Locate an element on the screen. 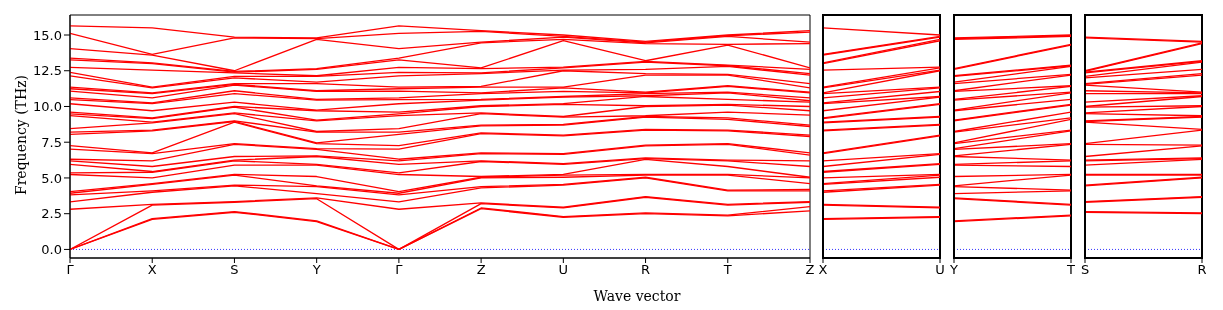 Image resolution: width=1223 pixels, height=310 pixels. y-tick-label: 5.0 is located at coordinates (51, 178).